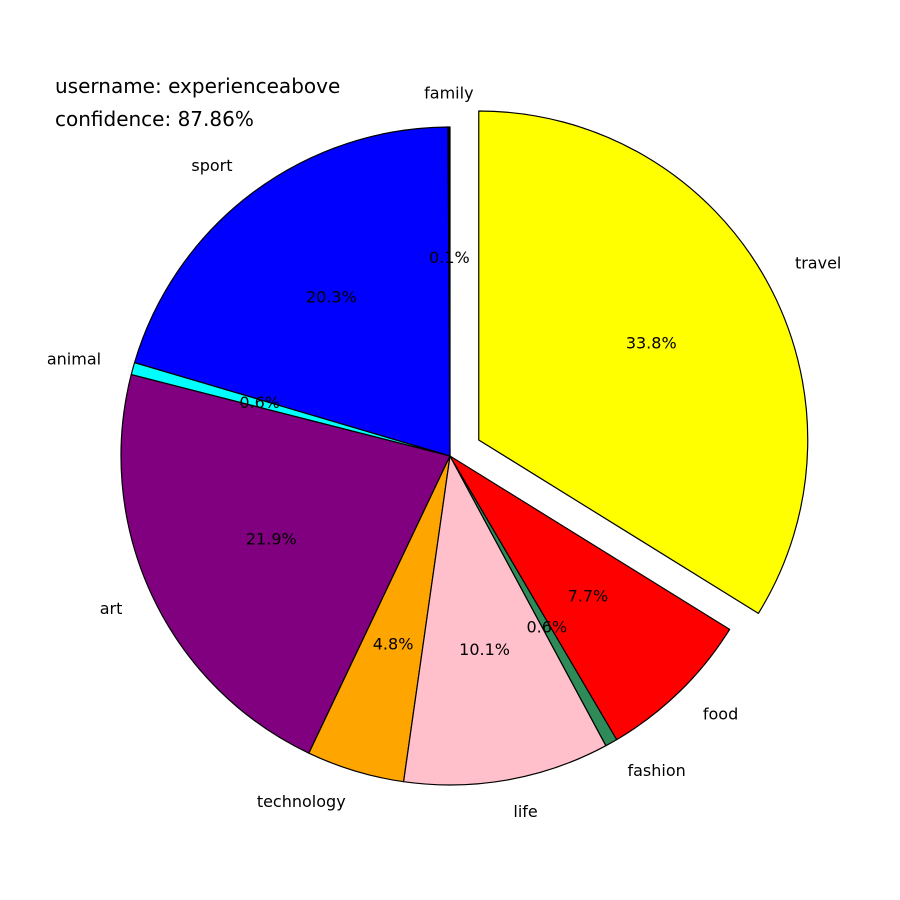 The width and height of the screenshot is (900, 900). I want to click on slice-label-fashion: fashion, so click(656, 770).